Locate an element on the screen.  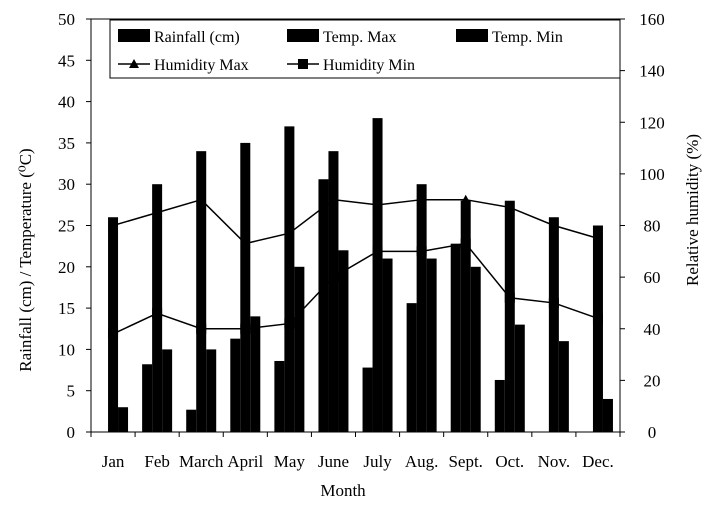
line-humidity-min is located at coordinates (355, 288).